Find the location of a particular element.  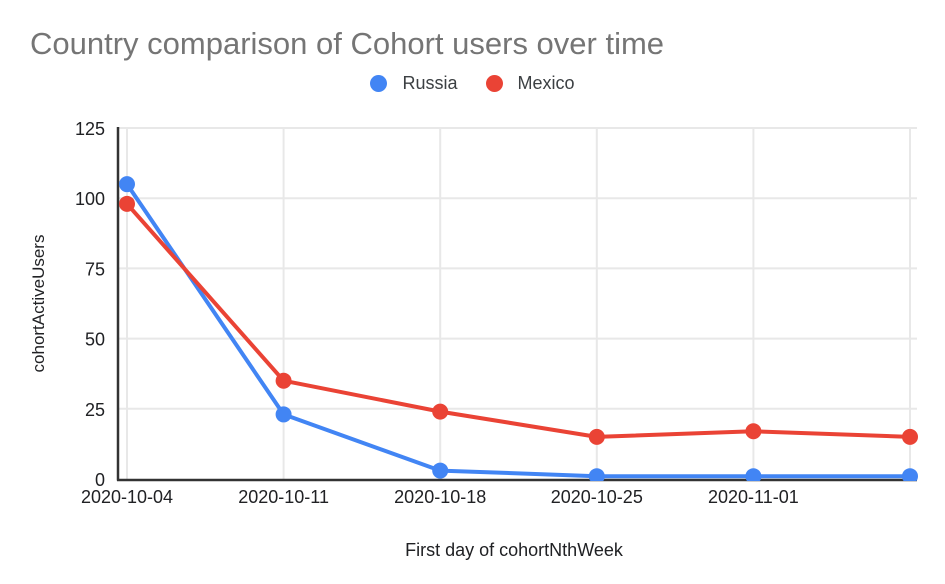

legend-label-mexico: Mexico is located at coordinates (546, 83).